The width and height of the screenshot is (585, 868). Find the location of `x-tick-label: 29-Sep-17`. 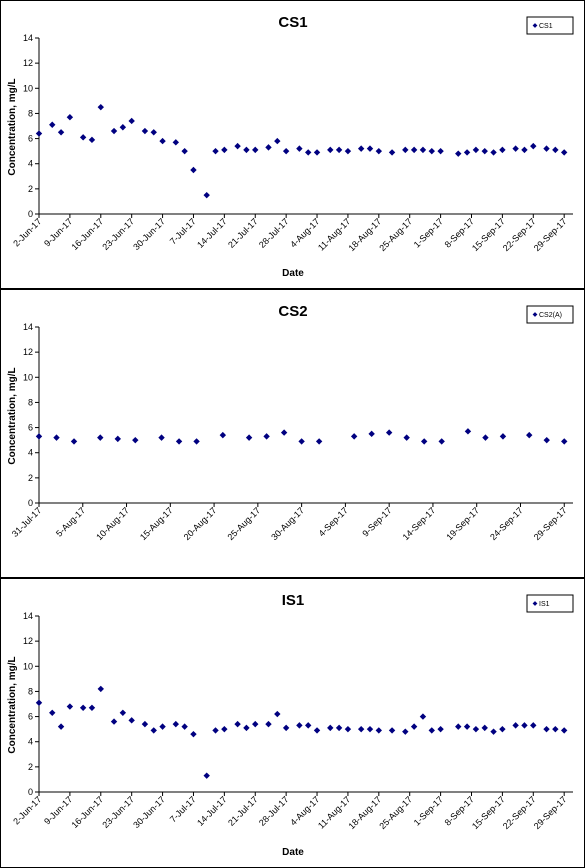

x-tick-label: 29-Sep-17 is located at coordinates (550, 523).